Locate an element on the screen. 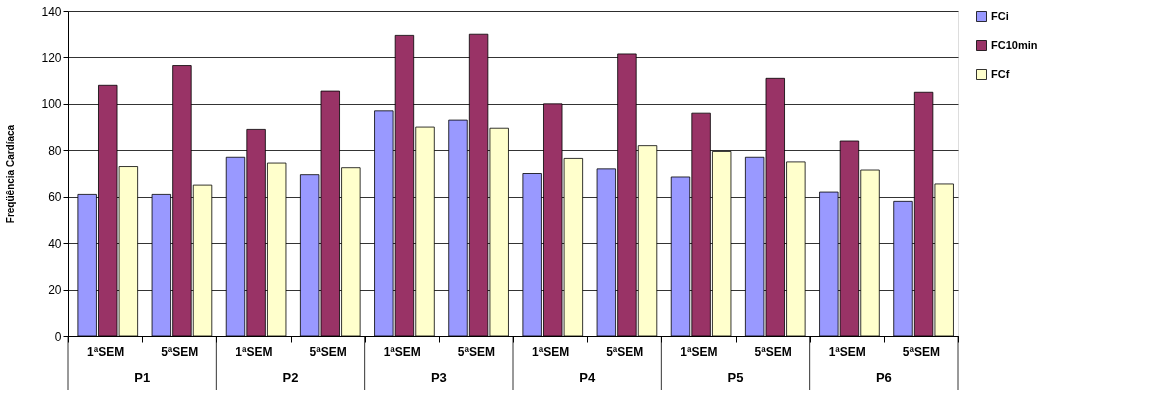  y-axis-title: Freqüência Cardíaca is located at coordinates (11, 174).